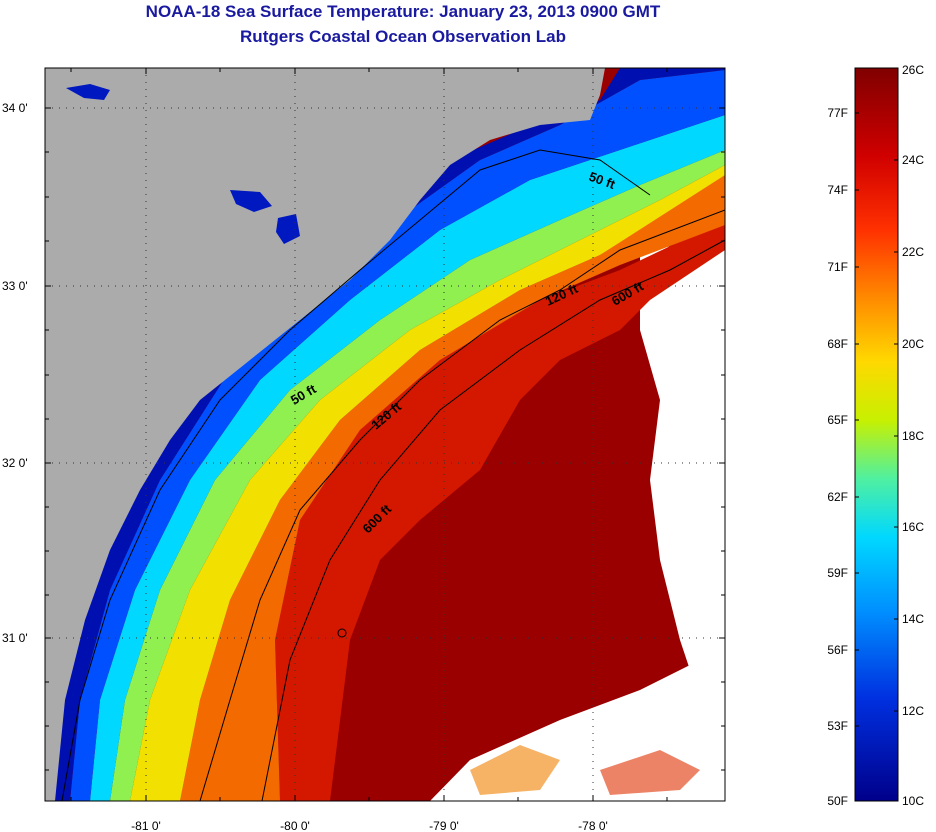 This screenshot has width=936, height=832. Describe the element at coordinates (515, 770) in the screenshot. I see `warm-patch-south` at that location.